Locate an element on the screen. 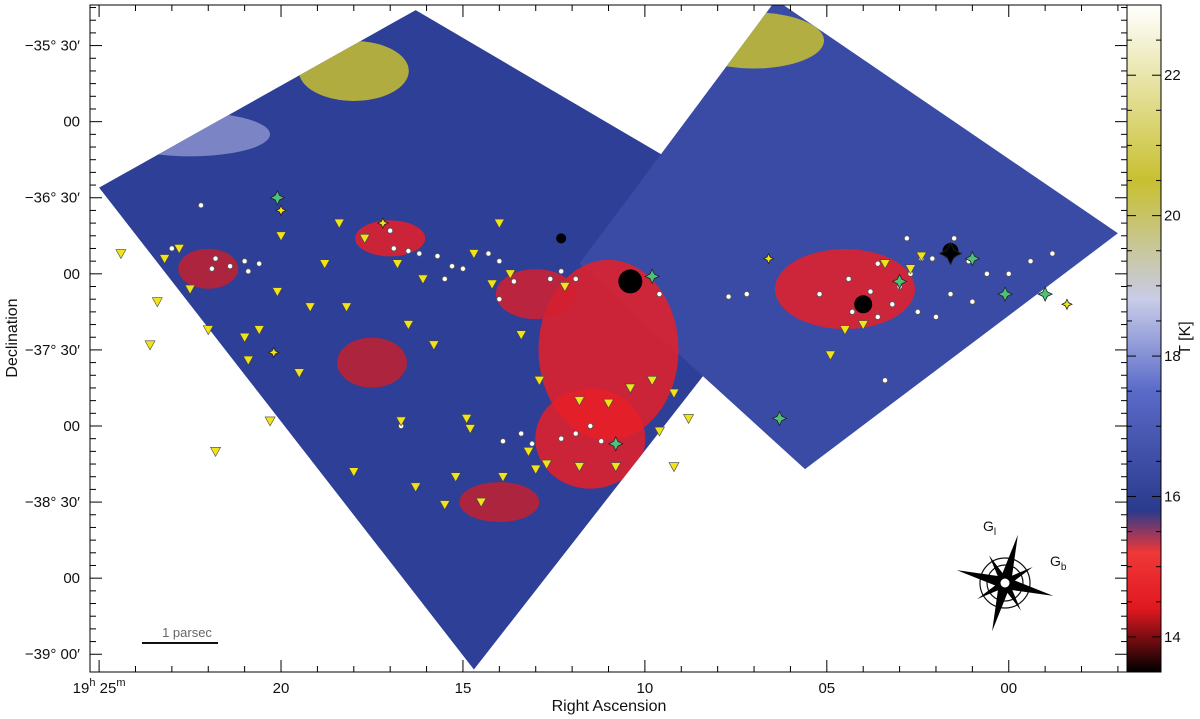 This screenshot has height=719, width=1200. black-star-marker is located at coordinates (950, 253).